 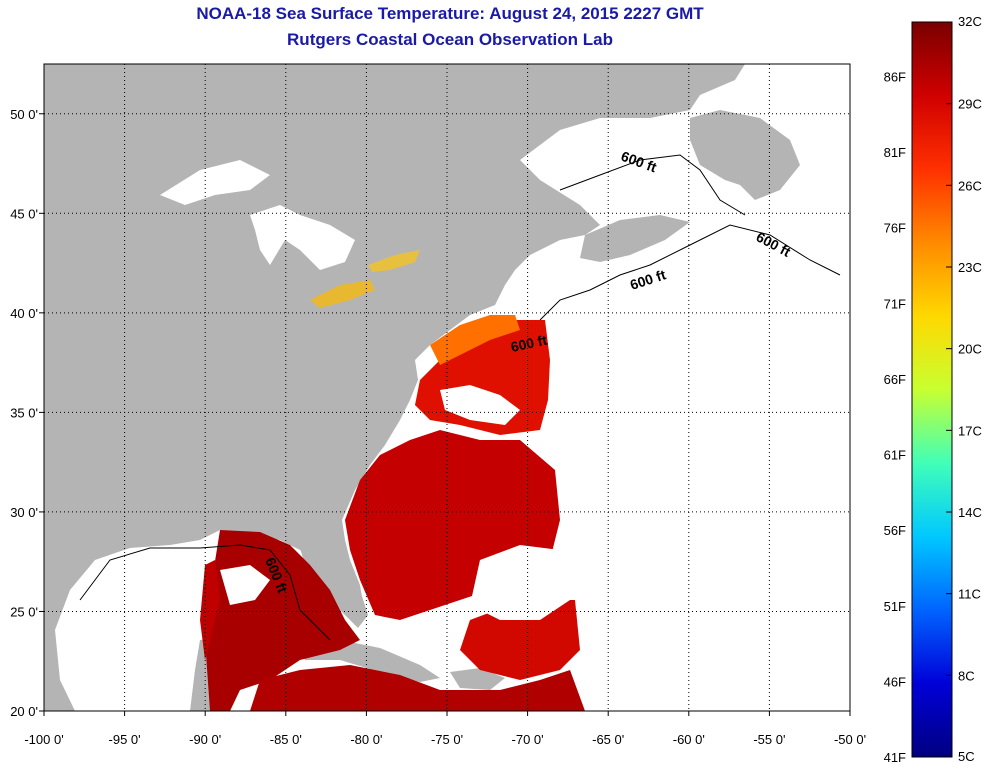 What do you see at coordinates (969, 594) in the screenshot?
I see `colorbar-celsius-label: 11C` at bounding box center [969, 594].